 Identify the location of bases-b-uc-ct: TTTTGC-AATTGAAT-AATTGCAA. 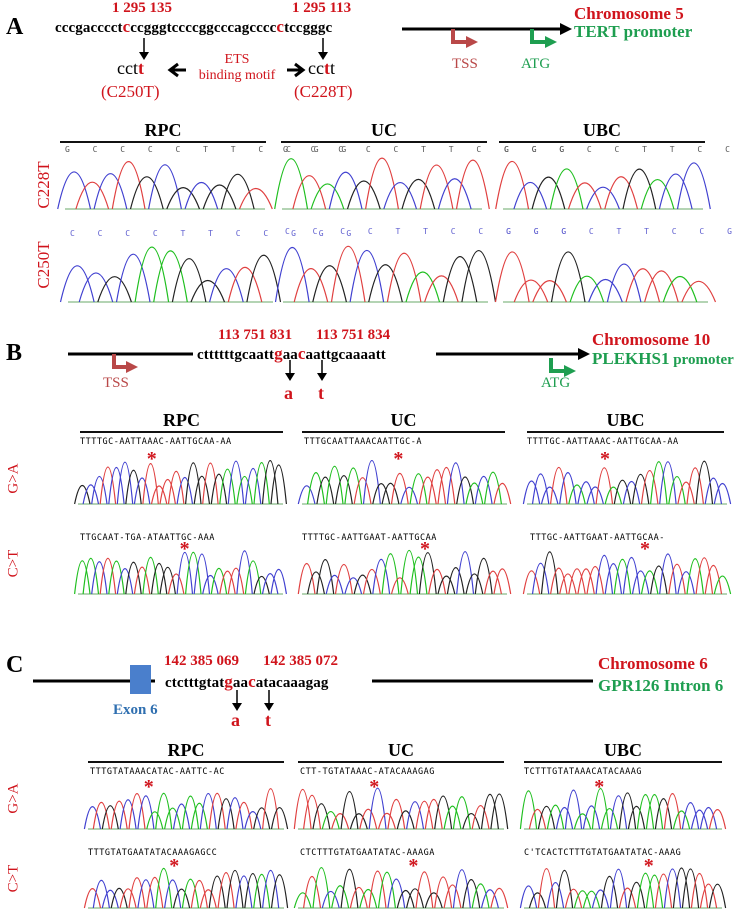
(369, 538).